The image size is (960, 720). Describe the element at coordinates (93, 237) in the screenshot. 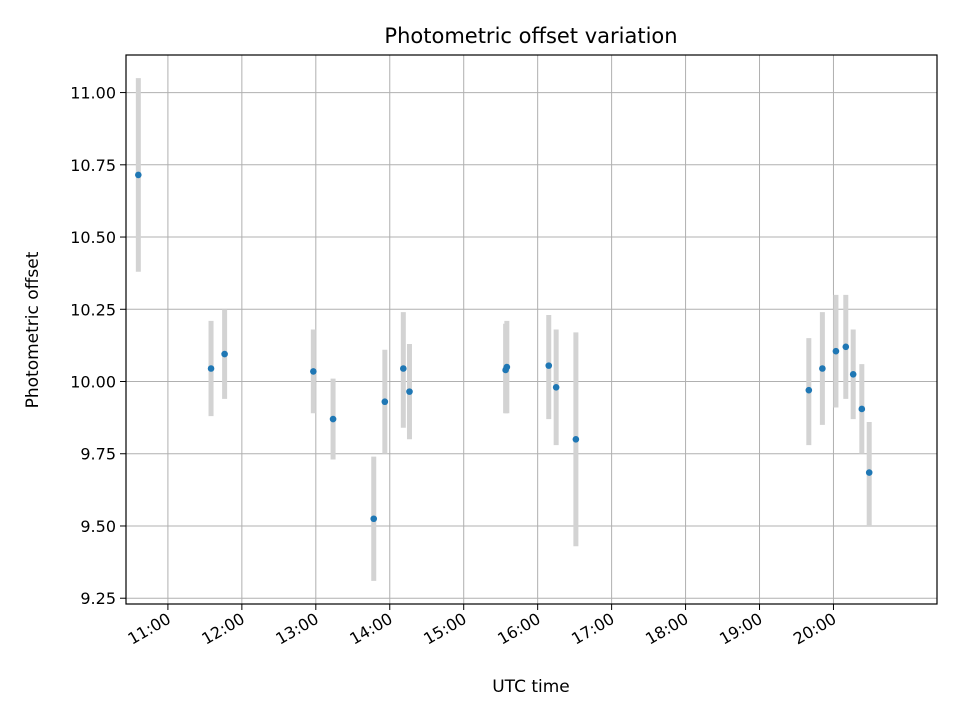

I see `y-tick-label: 10.50` at that location.